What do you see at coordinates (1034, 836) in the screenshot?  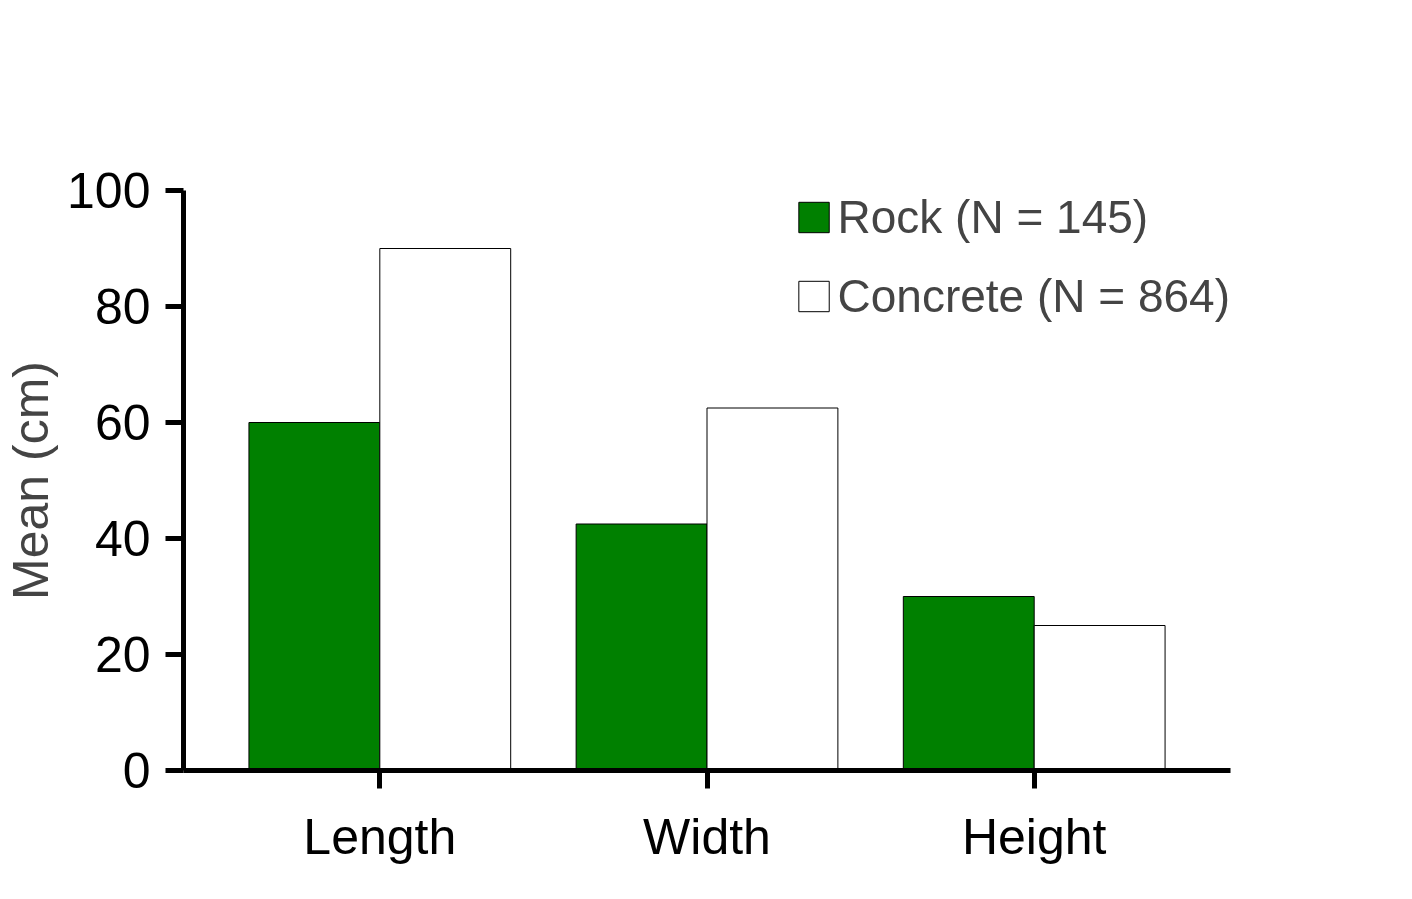 I see `x-tick-label: Height` at bounding box center [1034, 836].